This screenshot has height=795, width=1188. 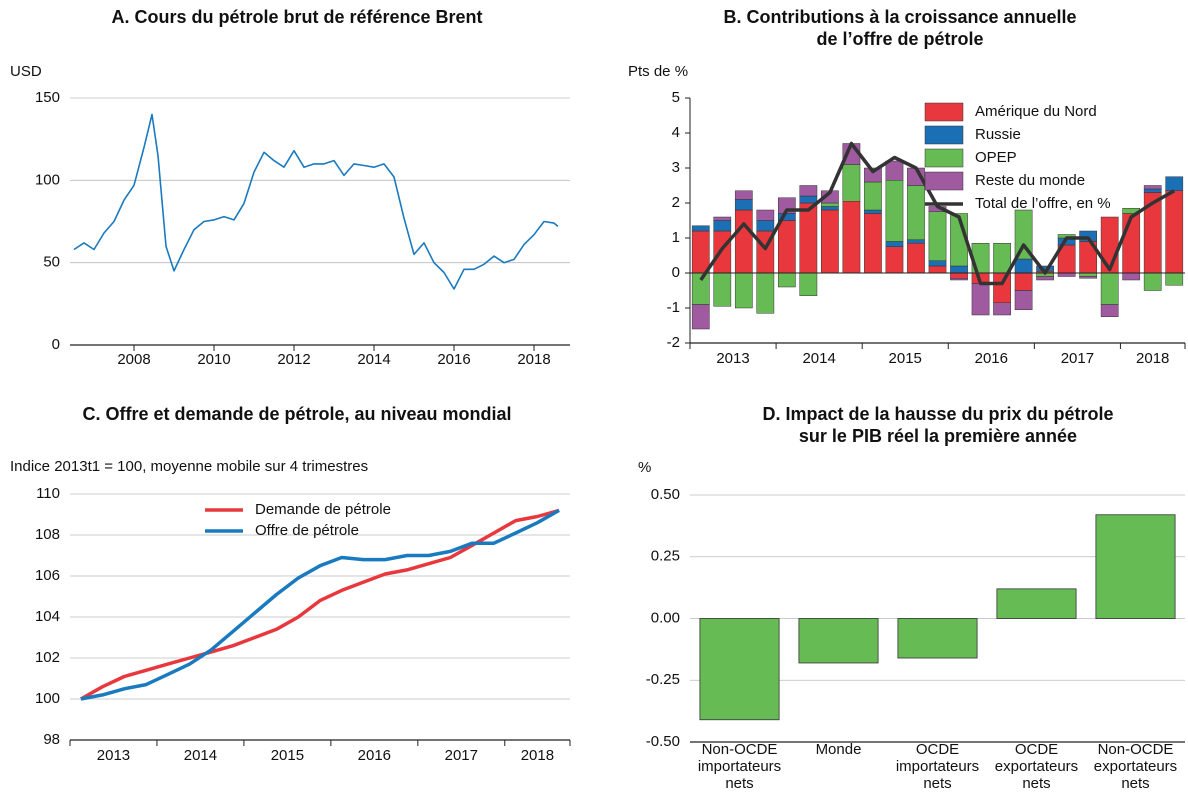 I want to click on y-tick-label: 50, so click(x=51, y=262).